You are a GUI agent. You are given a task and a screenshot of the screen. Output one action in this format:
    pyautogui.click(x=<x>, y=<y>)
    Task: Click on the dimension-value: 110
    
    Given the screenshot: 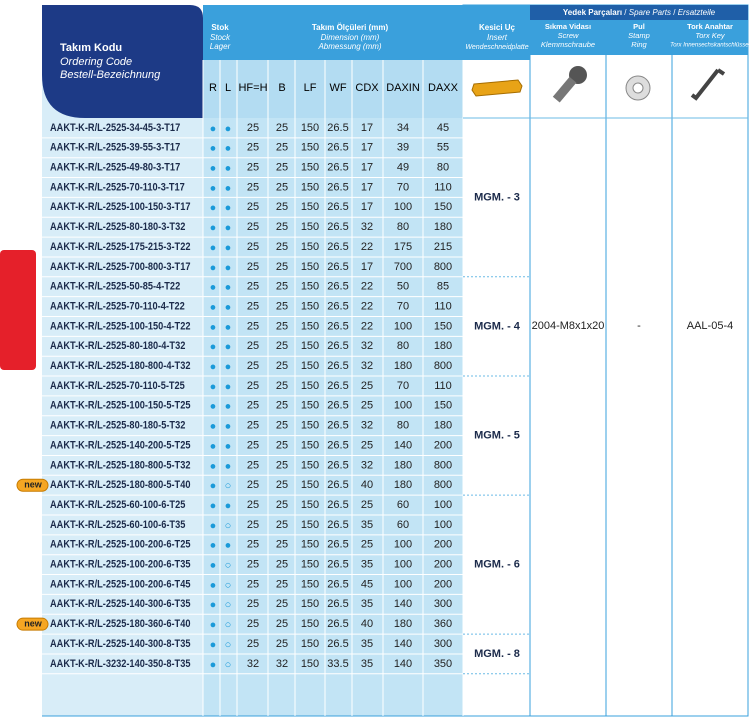 What is the action you would take?
    pyautogui.click(x=443, y=306)
    